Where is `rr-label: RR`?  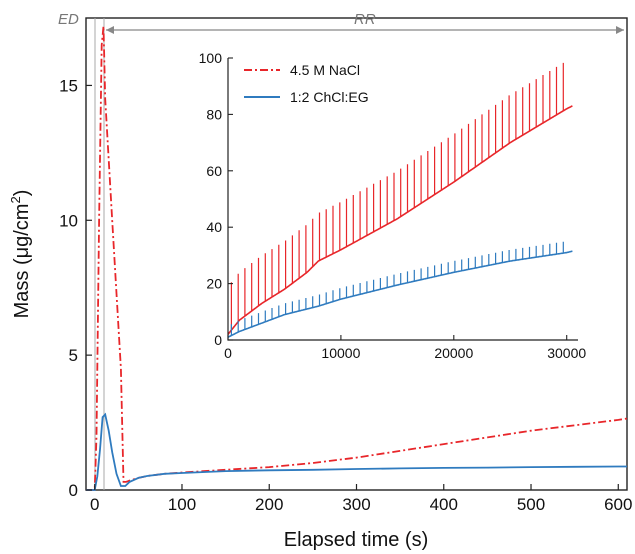 rr-label: RR is located at coordinates (365, 19).